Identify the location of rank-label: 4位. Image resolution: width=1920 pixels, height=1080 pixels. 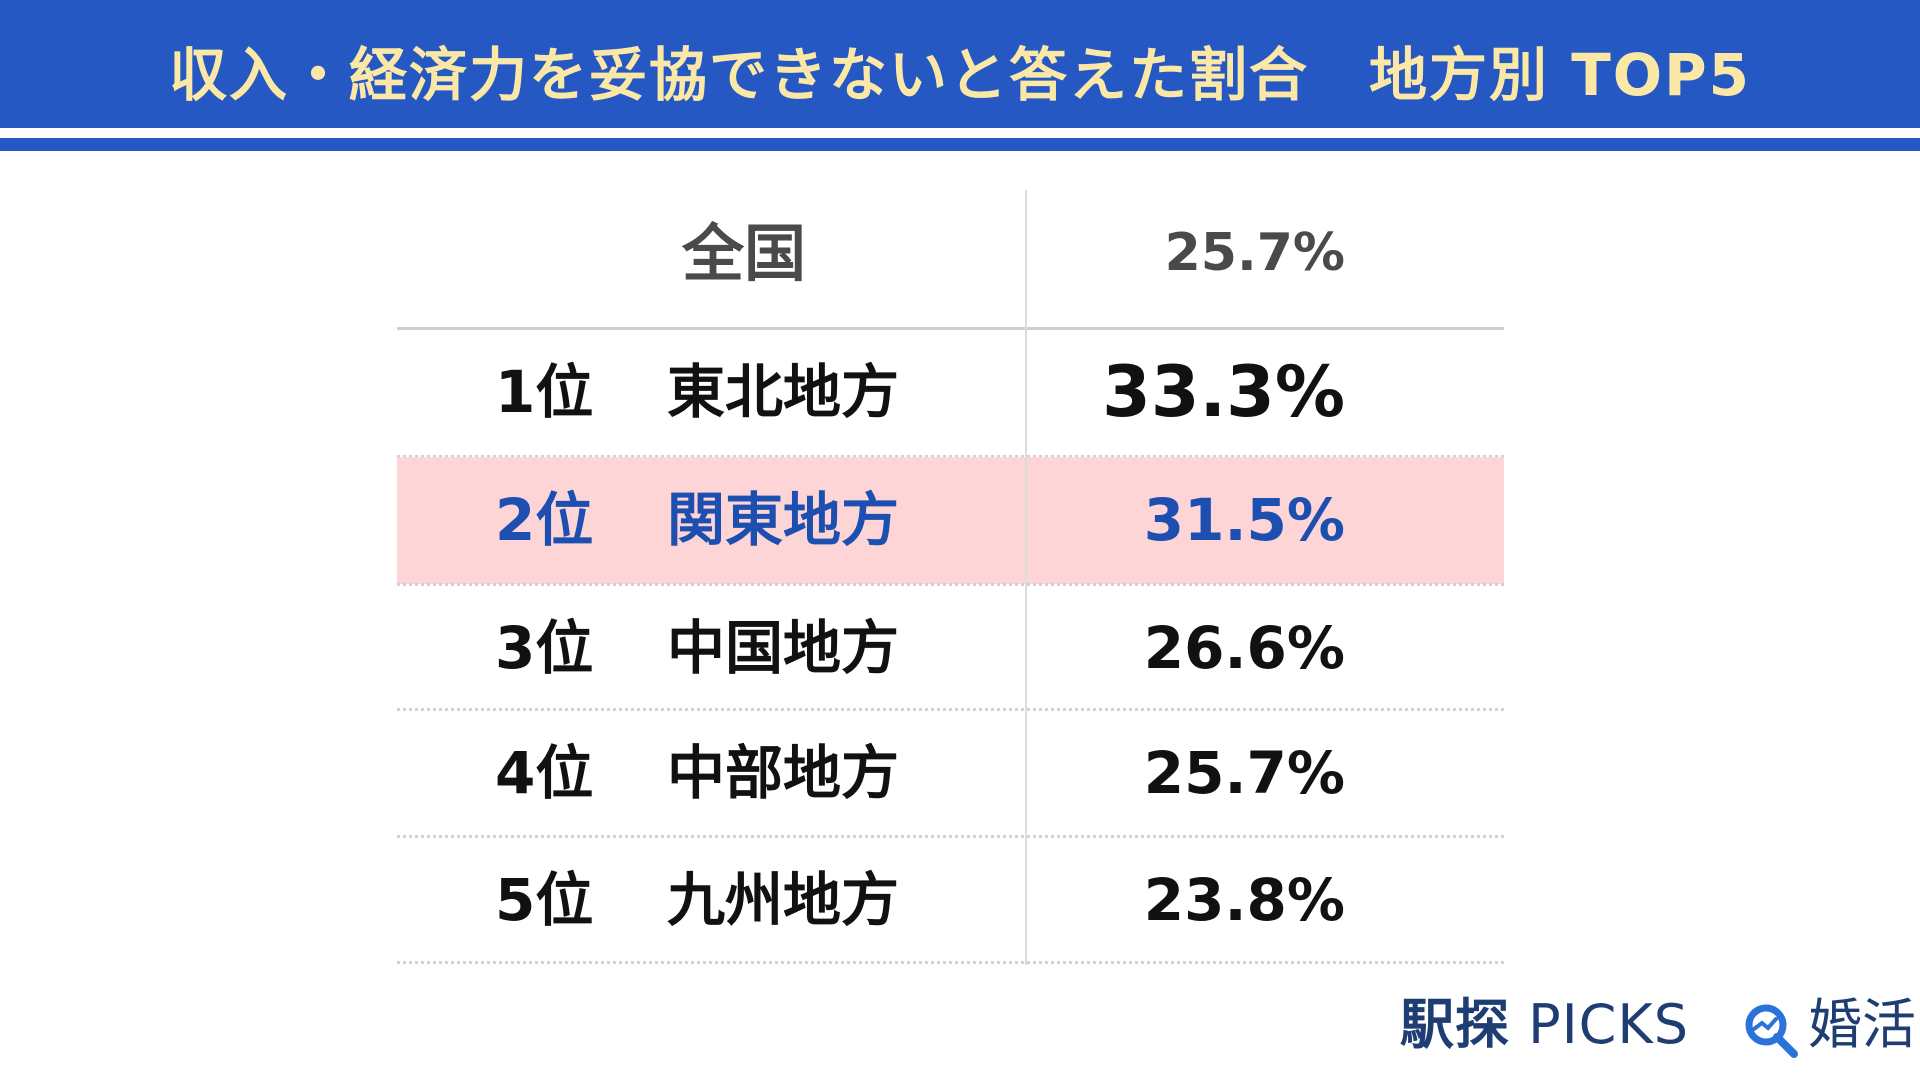
(544, 773).